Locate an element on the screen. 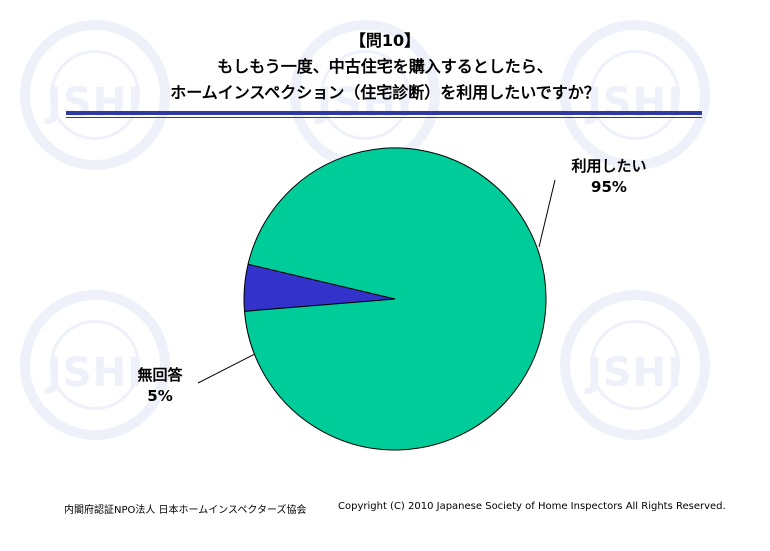  question-line-2: ホームインスペクション（住宅診断）を利用したいですか？ is located at coordinates (385, 92).